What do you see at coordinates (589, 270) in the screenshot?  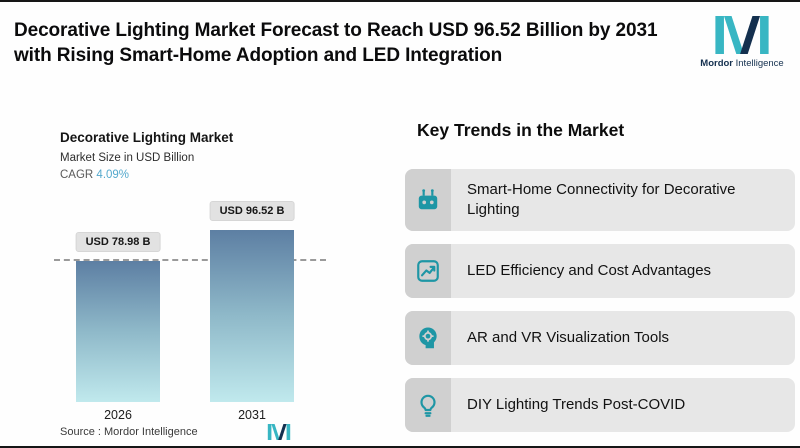 I see `trend-label: LED Efficiency and Cost Advantages` at bounding box center [589, 270].